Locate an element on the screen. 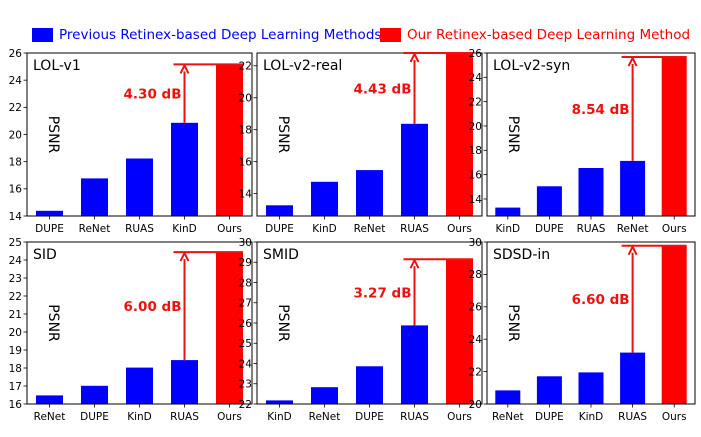 The image size is (701, 437). chart-title: SMID is located at coordinates (281, 255).